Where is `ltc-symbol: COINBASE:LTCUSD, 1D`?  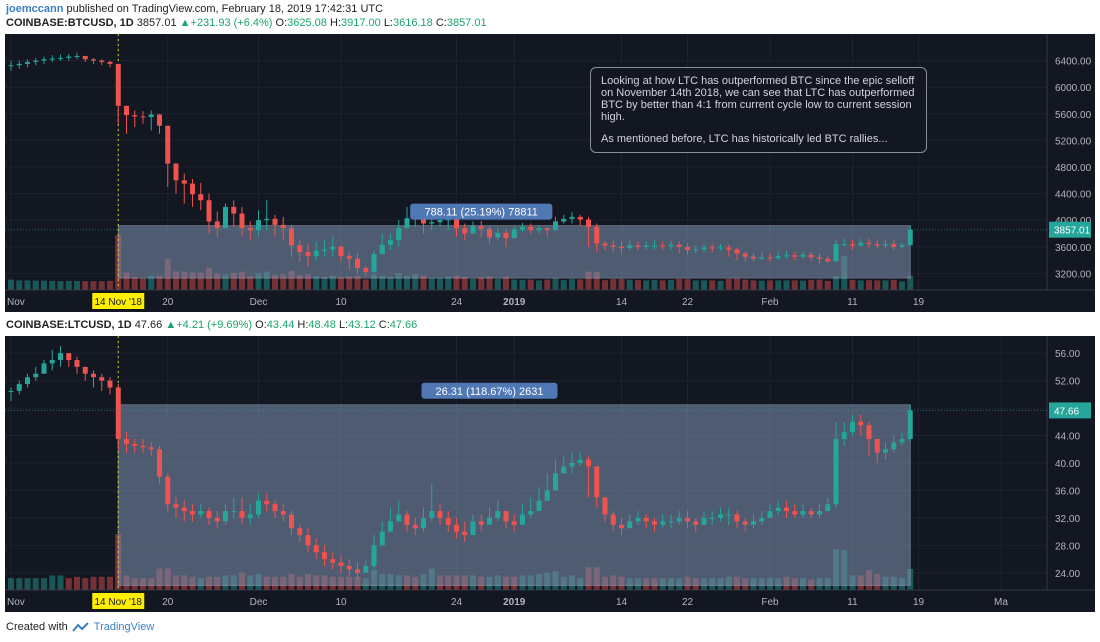
ltc-symbol: COINBASE:LTCUSD, 1D is located at coordinates (69, 325).